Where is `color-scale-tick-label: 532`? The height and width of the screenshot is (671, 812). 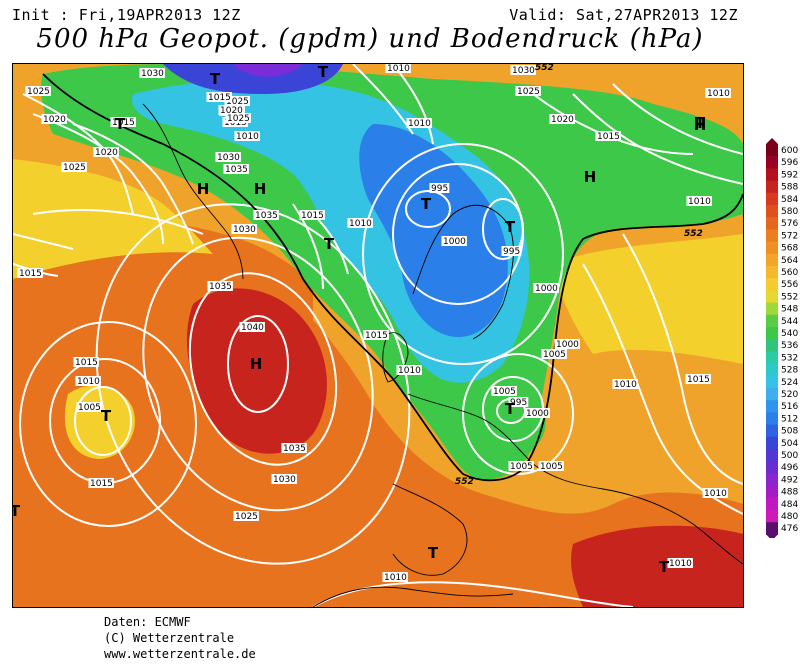
color-scale-tick-label: 532 is located at coordinates (789, 358).